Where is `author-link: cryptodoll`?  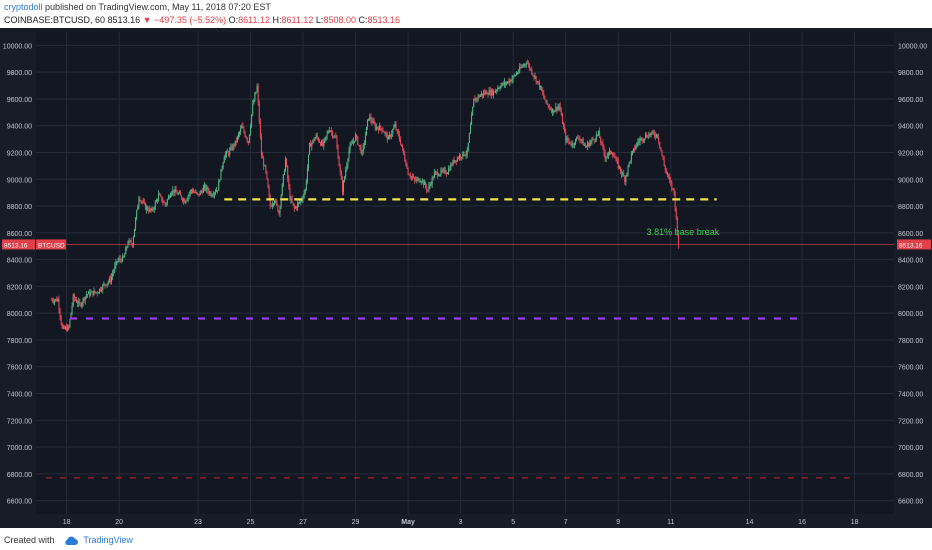 author-link: cryptodoll is located at coordinates (23, 7).